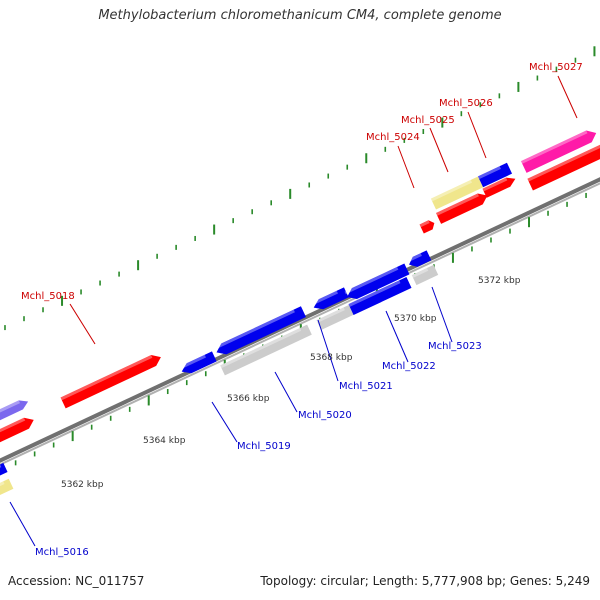 The width and height of the screenshot is (600, 600). What do you see at coordinates (393, 137) in the screenshot?
I see `gene-label-mchl-5024: Mchl_5024` at bounding box center [393, 137].